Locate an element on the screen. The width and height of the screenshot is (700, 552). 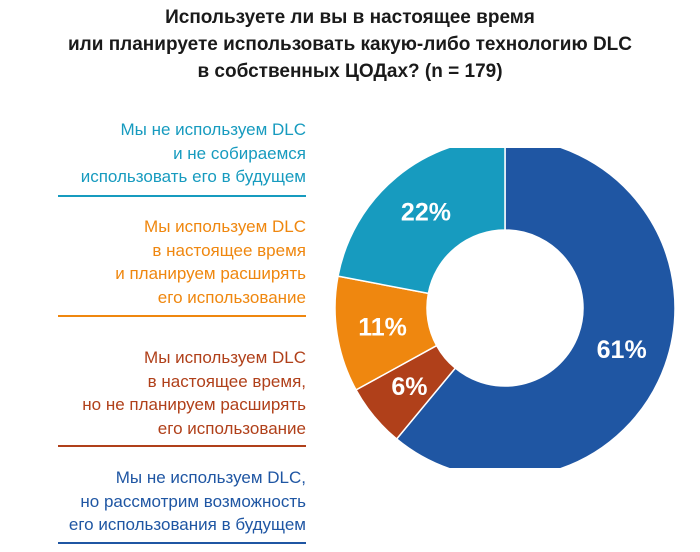
legend-label-line: но не планируем расширять is located at coordinates (194, 404).